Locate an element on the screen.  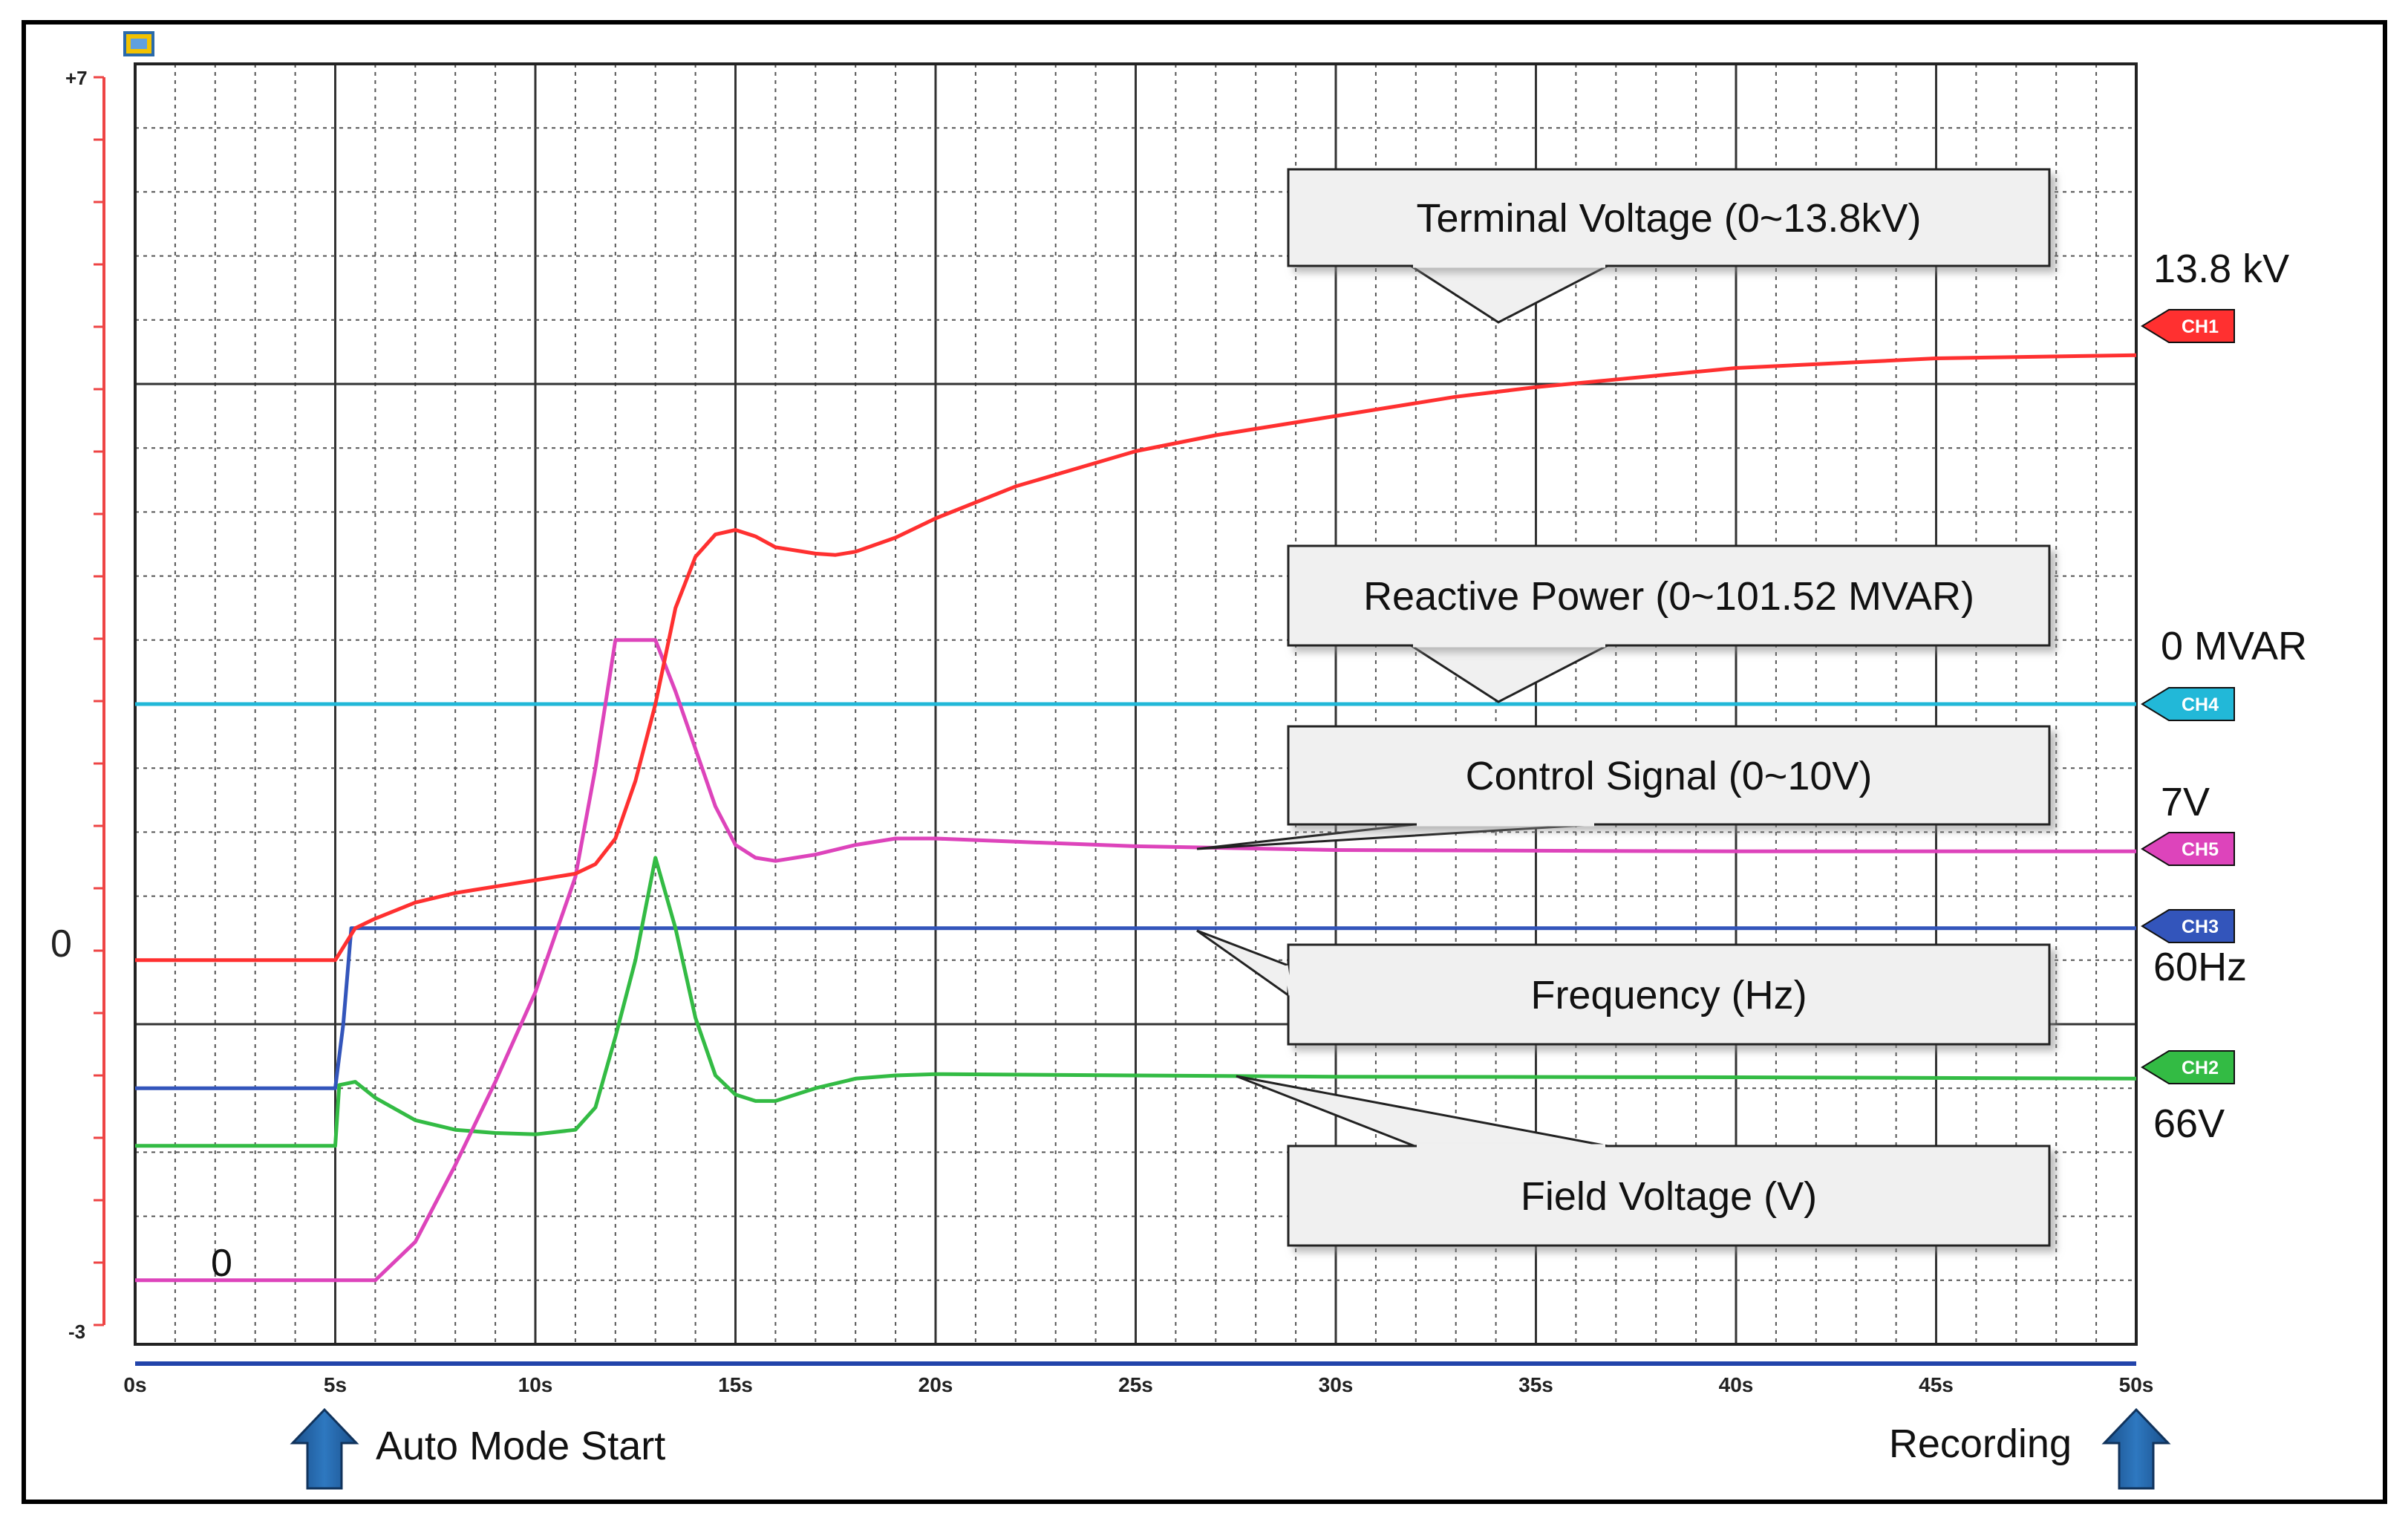
channel-badge-label: CH3 is located at coordinates (2200, 926).